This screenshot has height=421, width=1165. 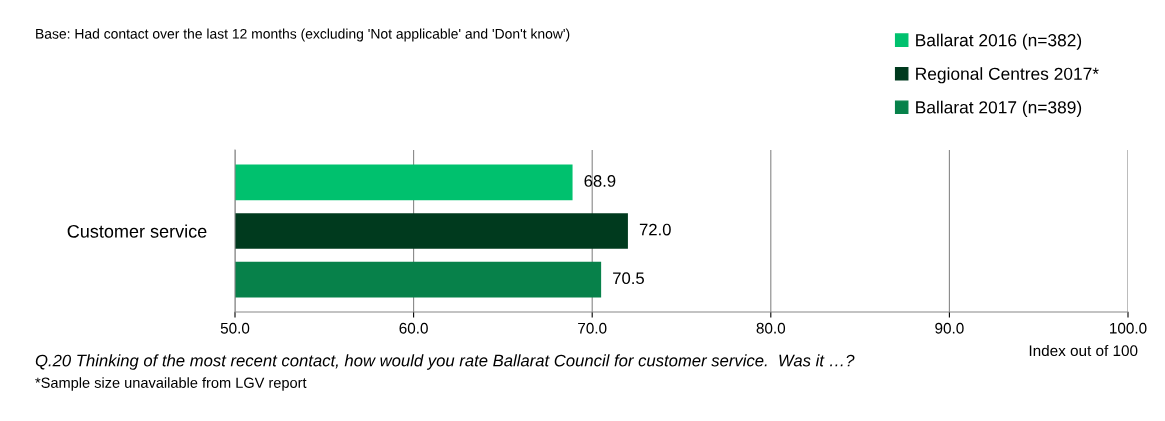 I want to click on x-tick-label: 80.0, so click(x=771, y=328).